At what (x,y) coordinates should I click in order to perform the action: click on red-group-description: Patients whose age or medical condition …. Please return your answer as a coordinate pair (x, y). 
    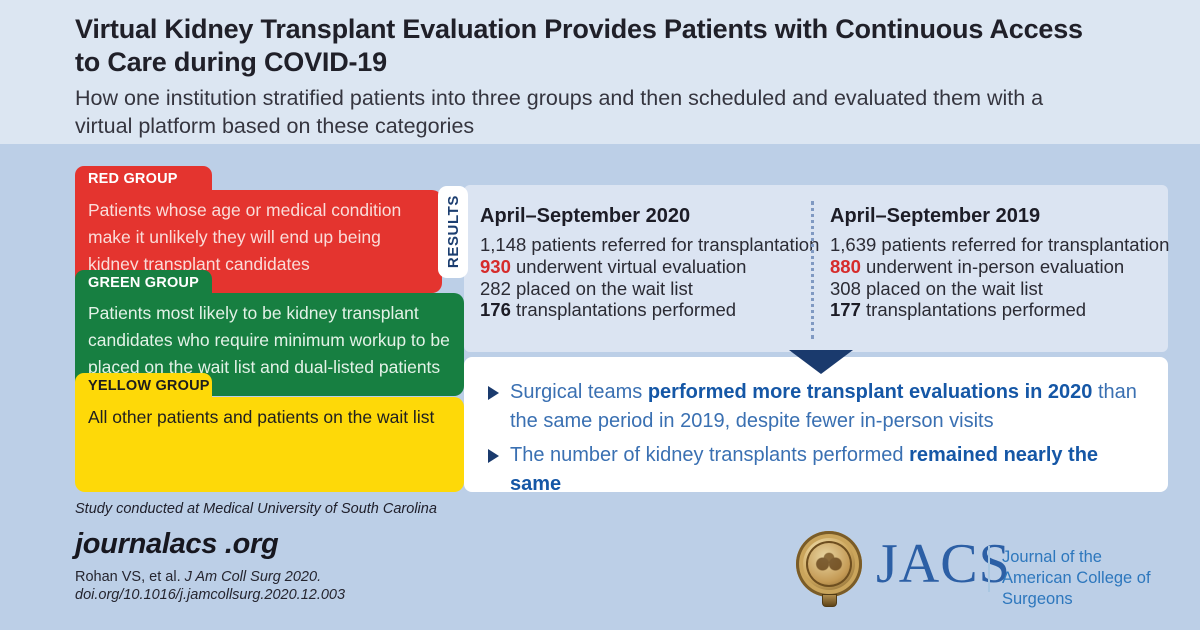
    Looking at the image, I should click on (258, 241).